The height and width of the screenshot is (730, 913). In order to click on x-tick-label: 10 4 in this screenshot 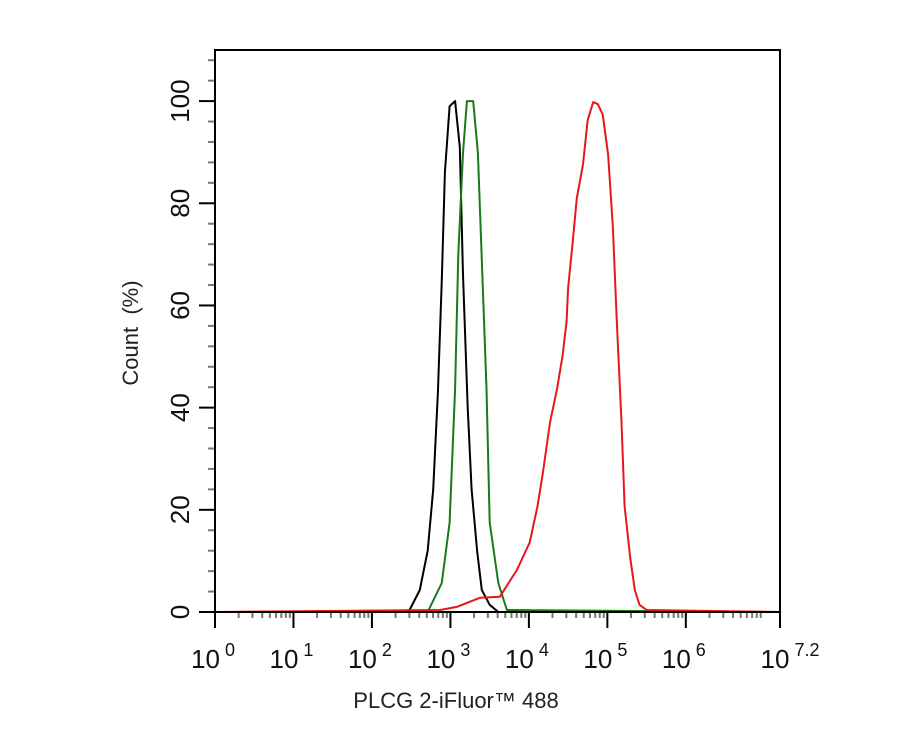, I will do `click(527, 657)`.